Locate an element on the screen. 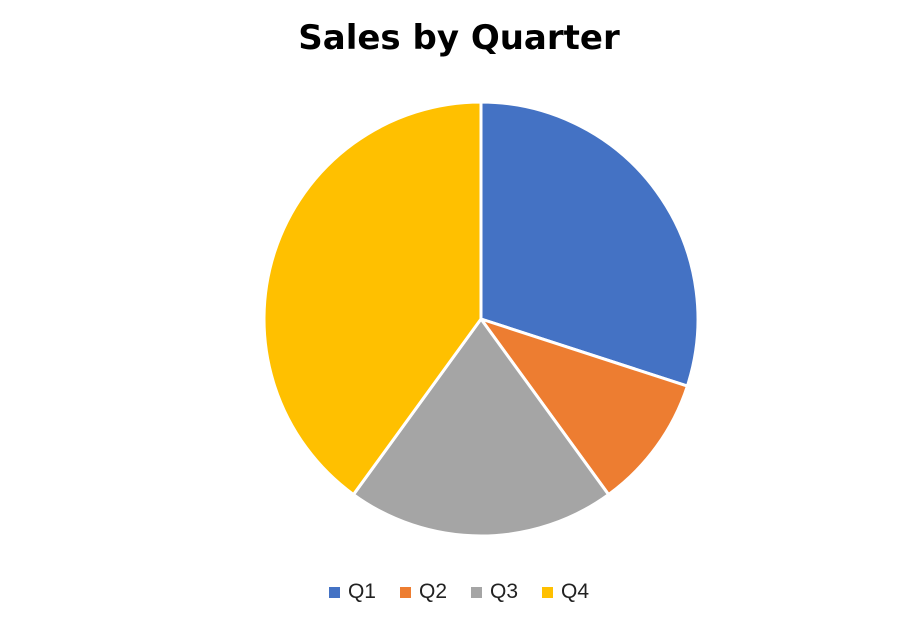  legend-label-q1: Q1 is located at coordinates (361, 591).